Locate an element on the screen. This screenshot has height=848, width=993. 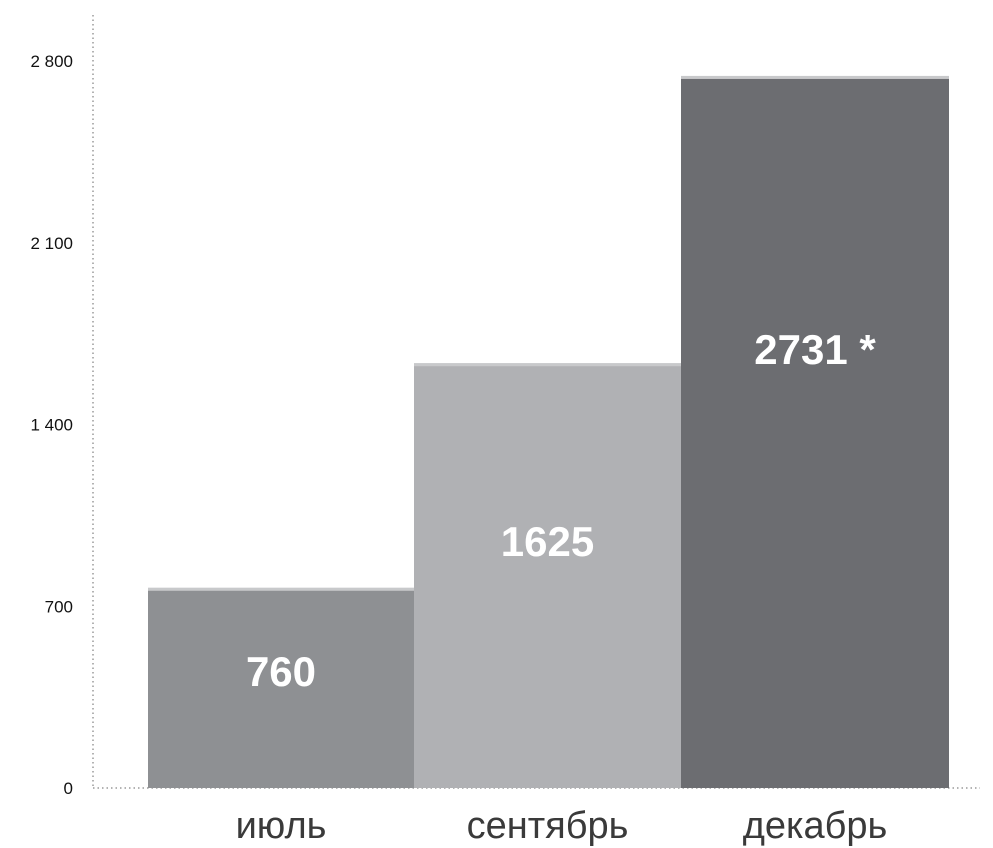
x-category-label: сентябрь is located at coordinates (548, 826).